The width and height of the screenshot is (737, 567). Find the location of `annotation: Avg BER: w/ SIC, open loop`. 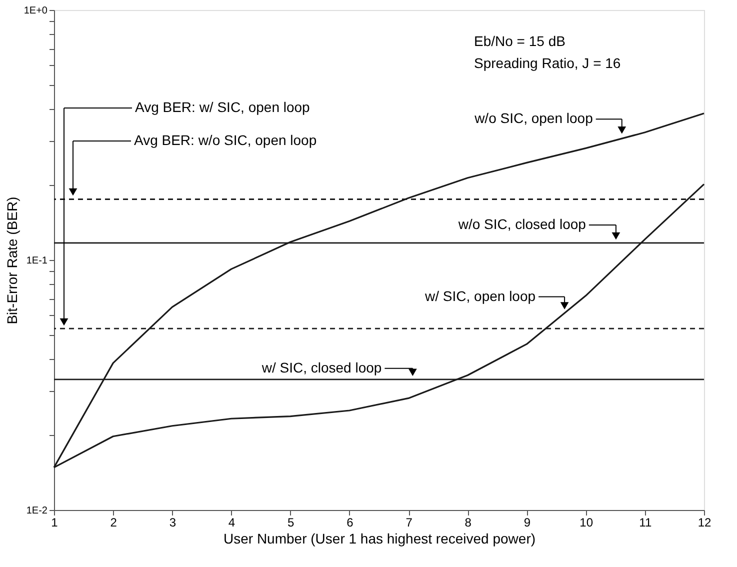

annotation: Avg BER: w/ SIC, open loop is located at coordinates (222, 107).